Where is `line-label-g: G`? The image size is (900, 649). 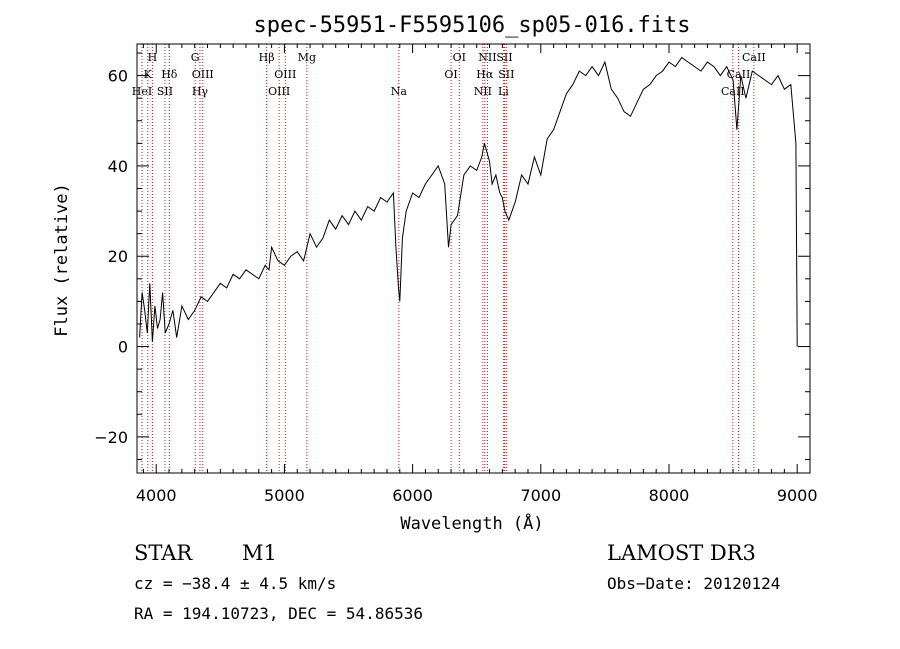 line-label-g: G is located at coordinates (195, 57).